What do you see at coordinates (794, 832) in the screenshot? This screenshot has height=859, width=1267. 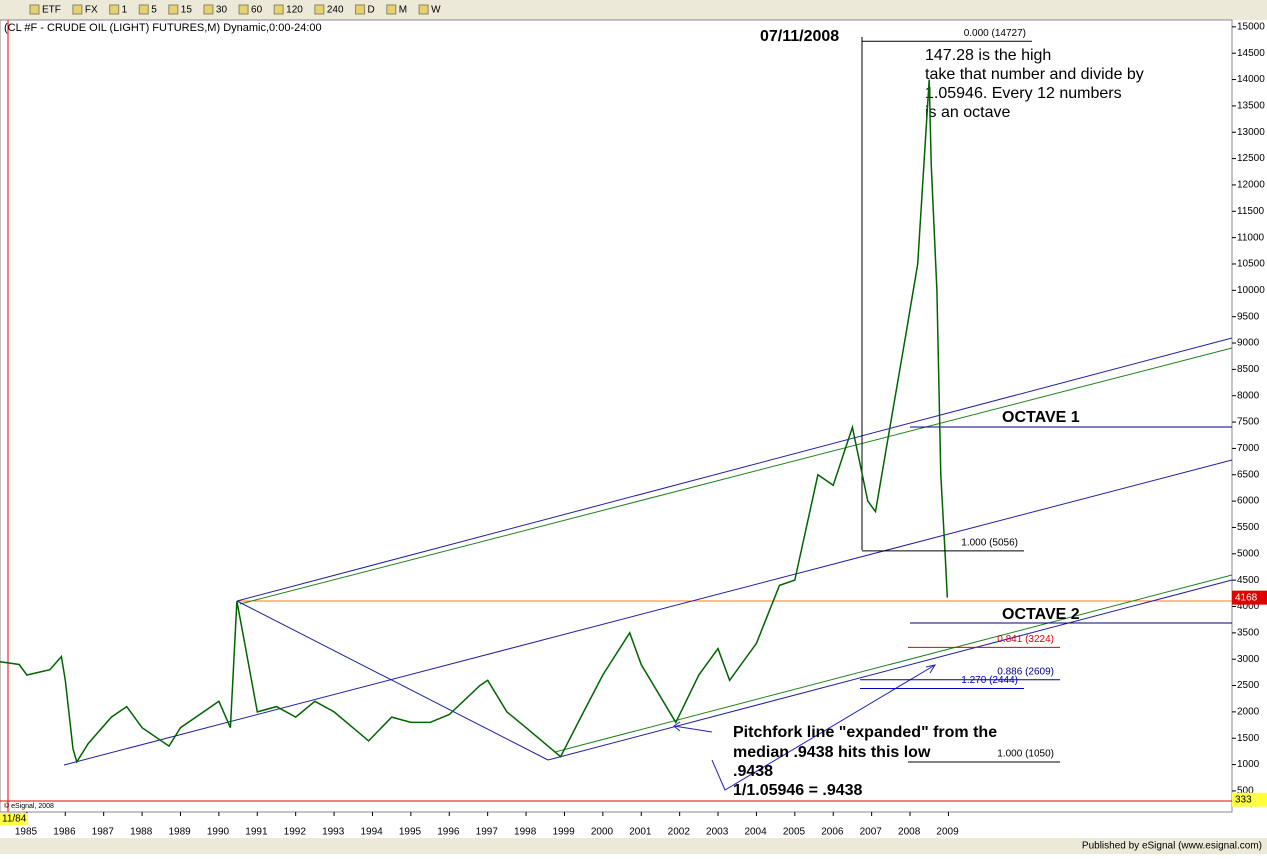 I see `x-tick-label: 2005` at bounding box center [794, 832].